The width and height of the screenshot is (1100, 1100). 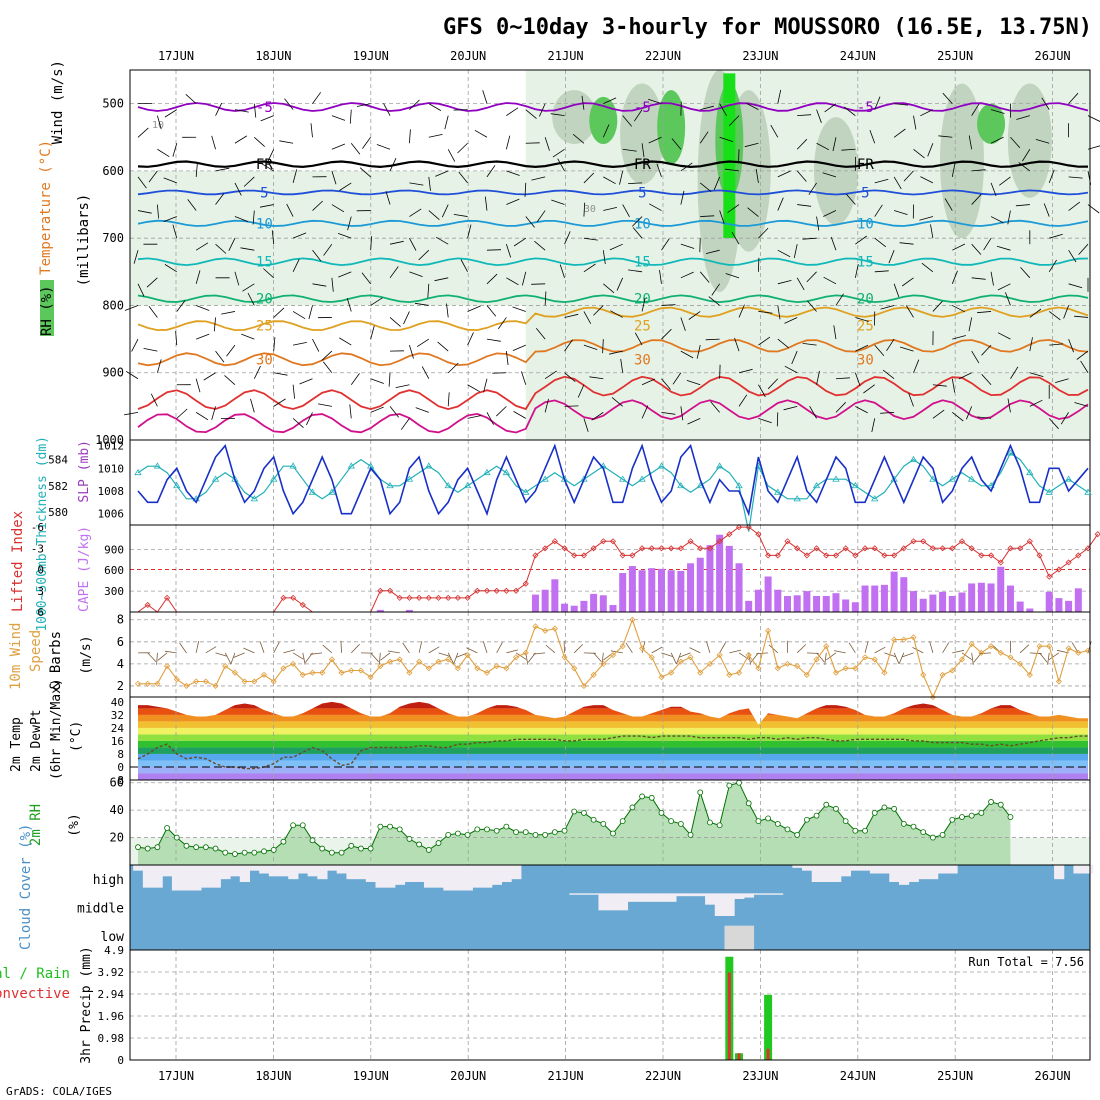 What do you see at coordinates (37, 527) in the screenshot?
I see `lifted-index-tick-label: -6` at bounding box center [37, 527].